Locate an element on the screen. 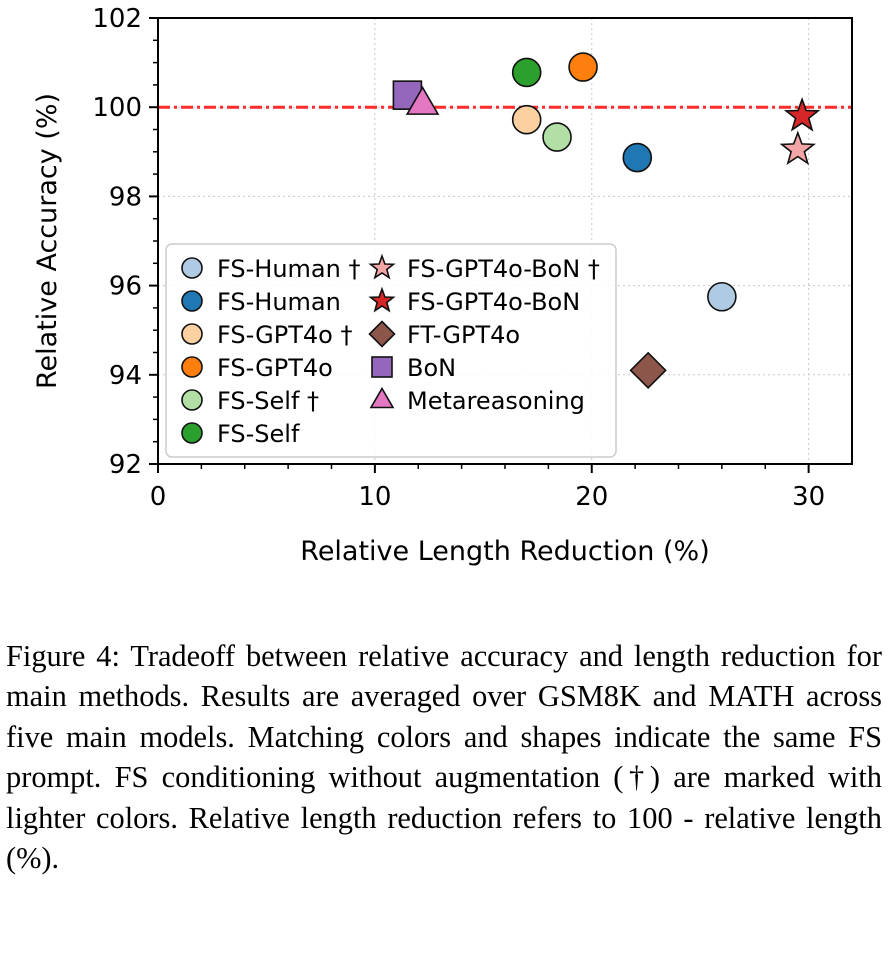  y-tick-label: 96 is located at coordinates (125, 287).